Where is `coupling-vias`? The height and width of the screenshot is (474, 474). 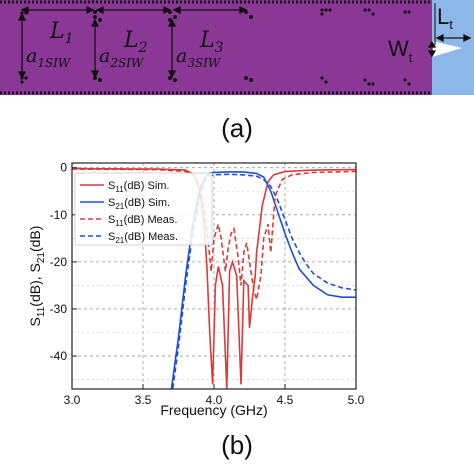 coupling-vias is located at coordinates (215, 47).